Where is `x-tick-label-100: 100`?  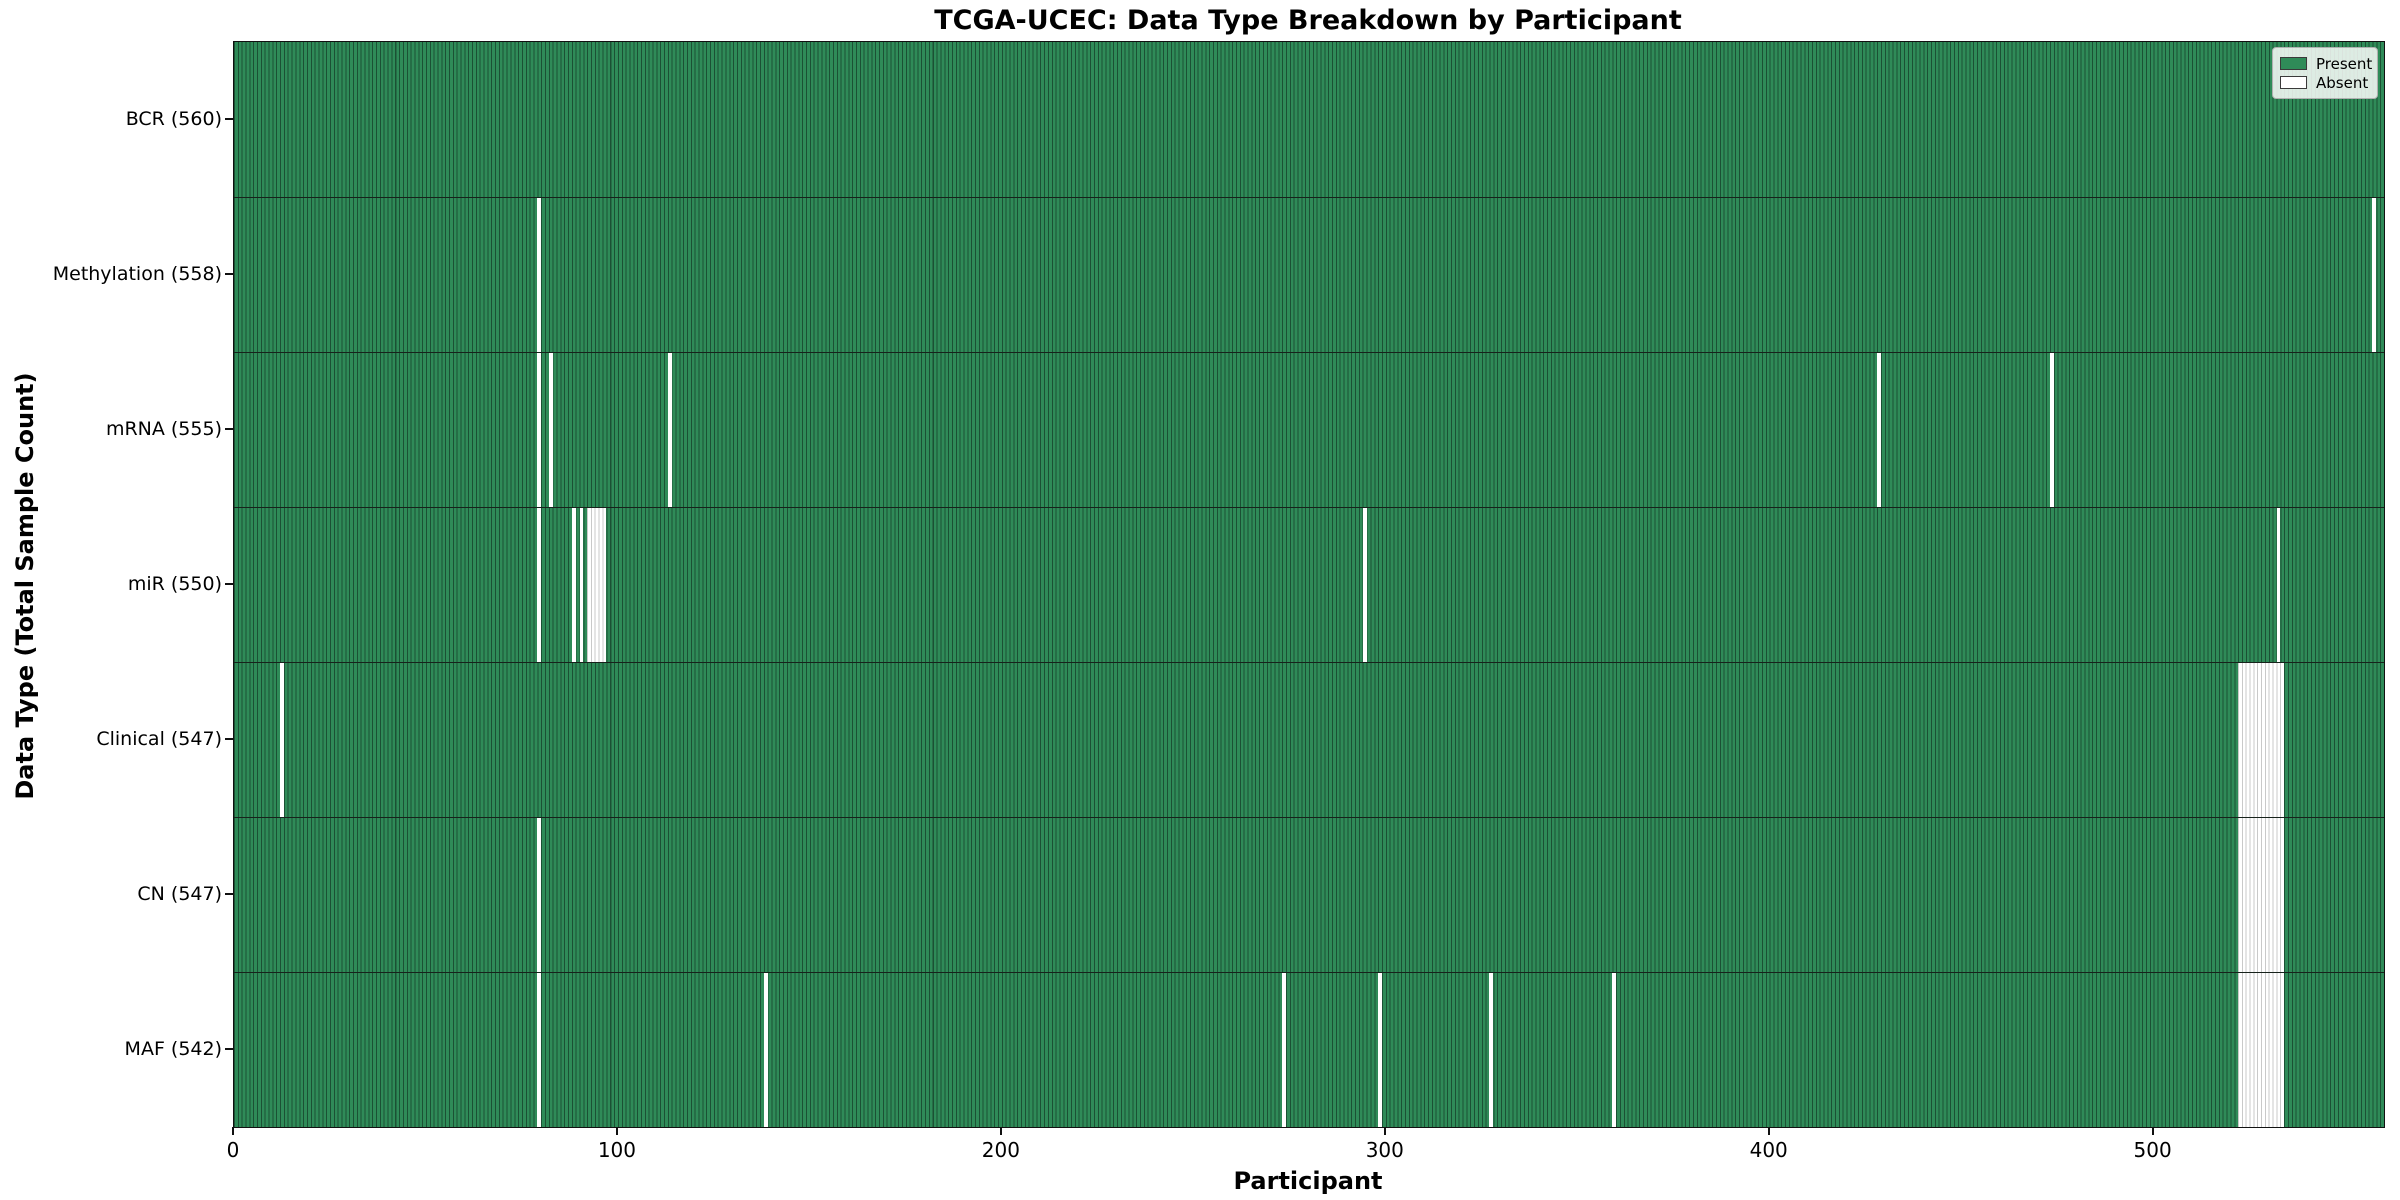
x-tick-label-100: 100 is located at coordinates (617, 1150).